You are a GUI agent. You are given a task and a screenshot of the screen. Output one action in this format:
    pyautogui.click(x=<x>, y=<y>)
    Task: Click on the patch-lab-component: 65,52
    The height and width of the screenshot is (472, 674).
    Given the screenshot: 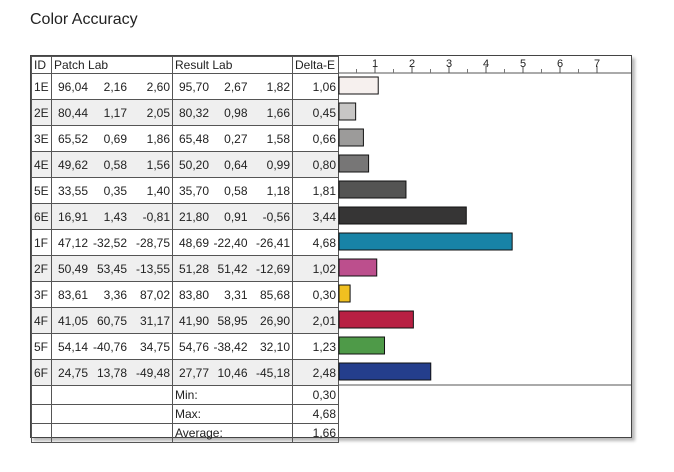 What is the action you would take?
    pyautogui.click(x=72, y=138)
    